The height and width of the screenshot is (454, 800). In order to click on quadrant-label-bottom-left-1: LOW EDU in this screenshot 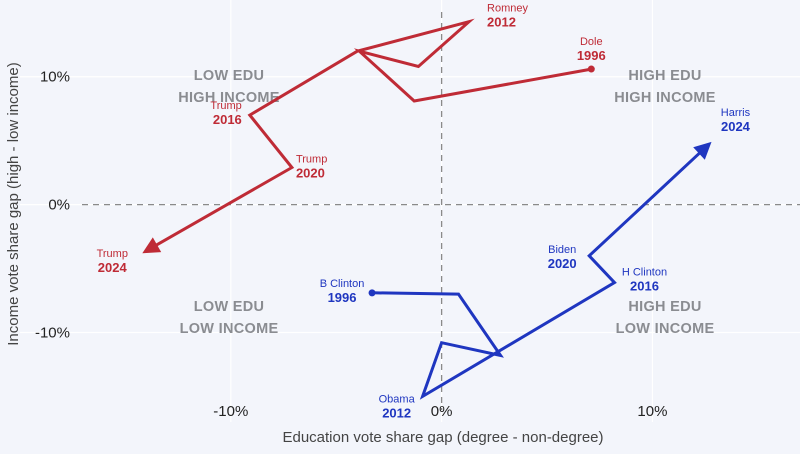, I will do `click(229, 307)`.